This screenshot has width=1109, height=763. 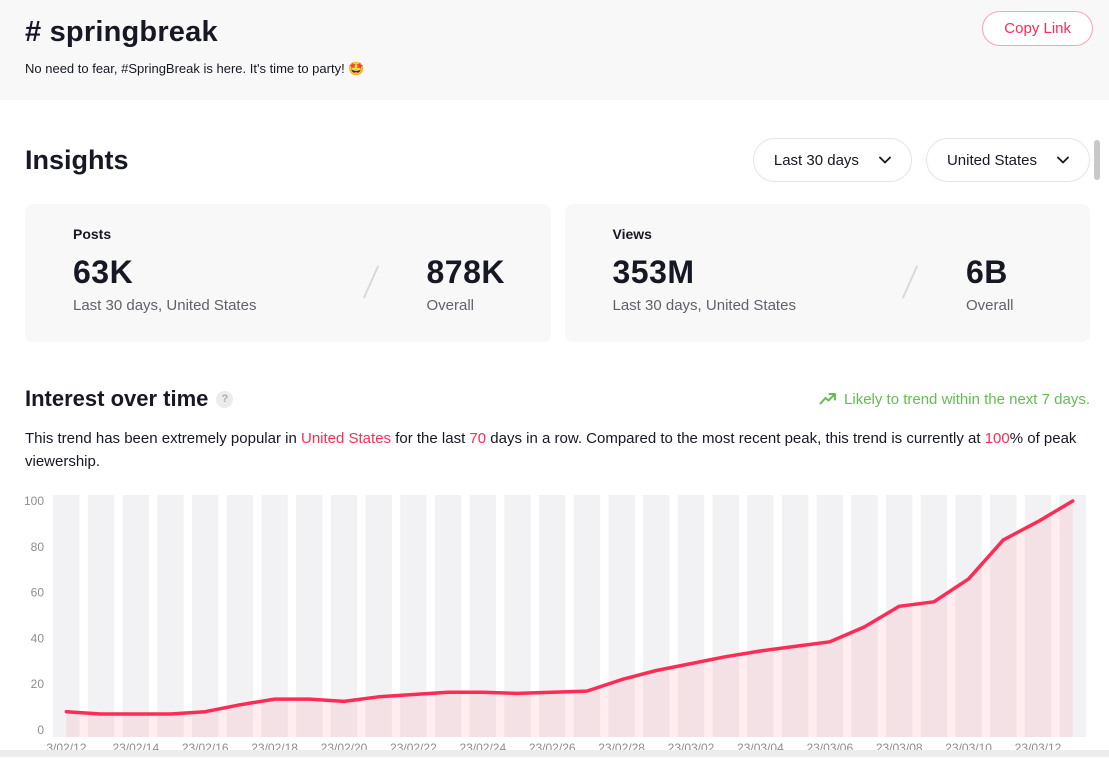 I want to click on y-tick-label: 60, so click(x=38, y=592).